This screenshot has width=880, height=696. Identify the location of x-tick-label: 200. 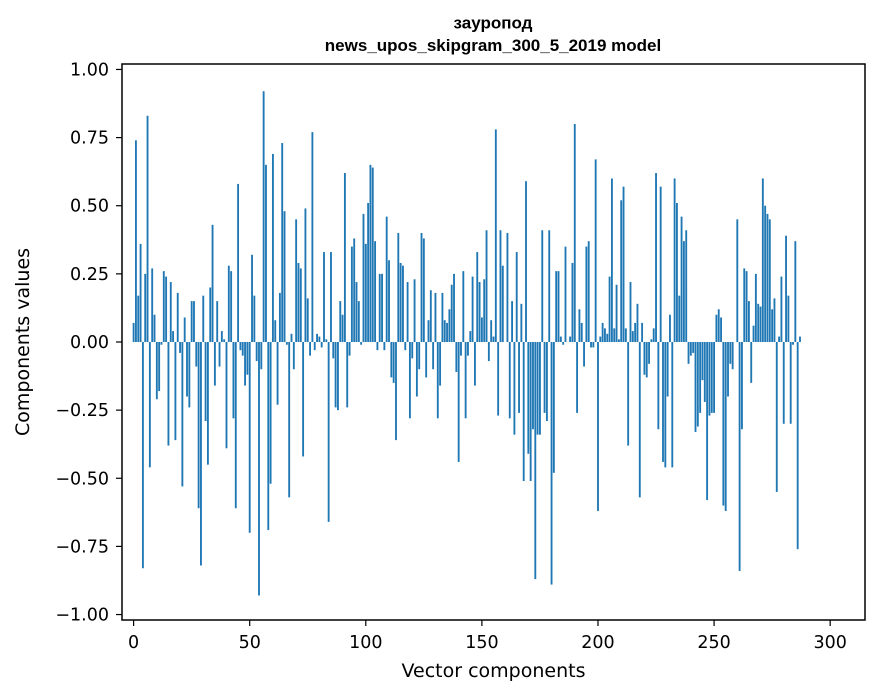
(597, 643).